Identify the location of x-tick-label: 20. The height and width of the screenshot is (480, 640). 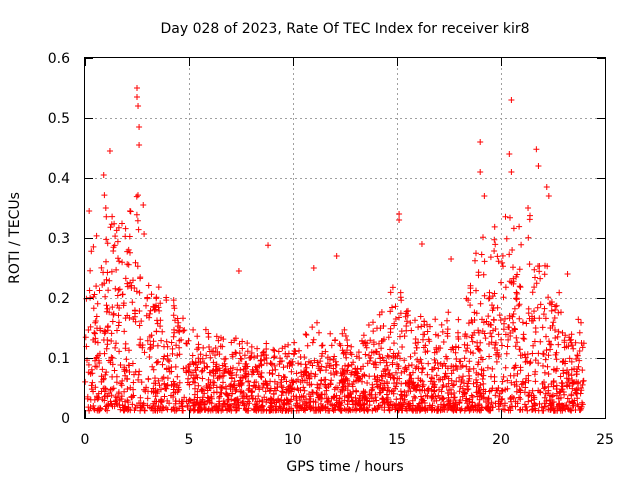
(501, 440).